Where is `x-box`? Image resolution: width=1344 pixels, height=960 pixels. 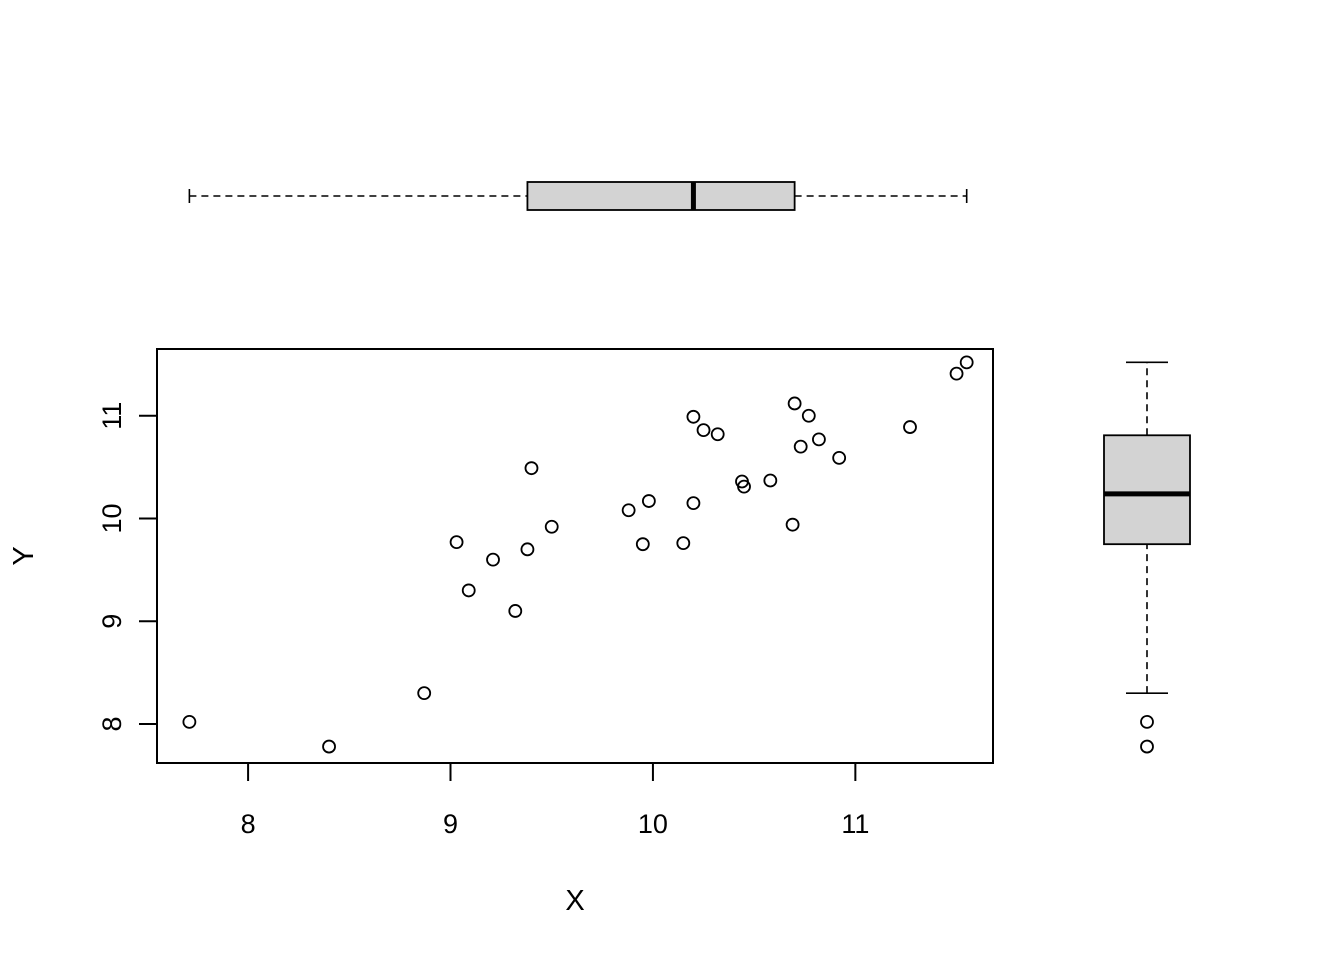
x-box is located at coordinates (661, 196).